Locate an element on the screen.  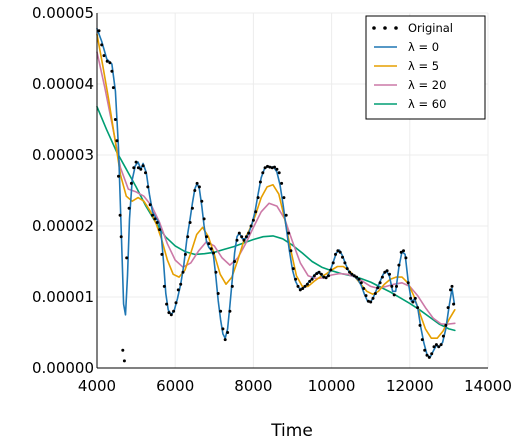
x-tick-label: 12000 is located at coordinates (410, 386).